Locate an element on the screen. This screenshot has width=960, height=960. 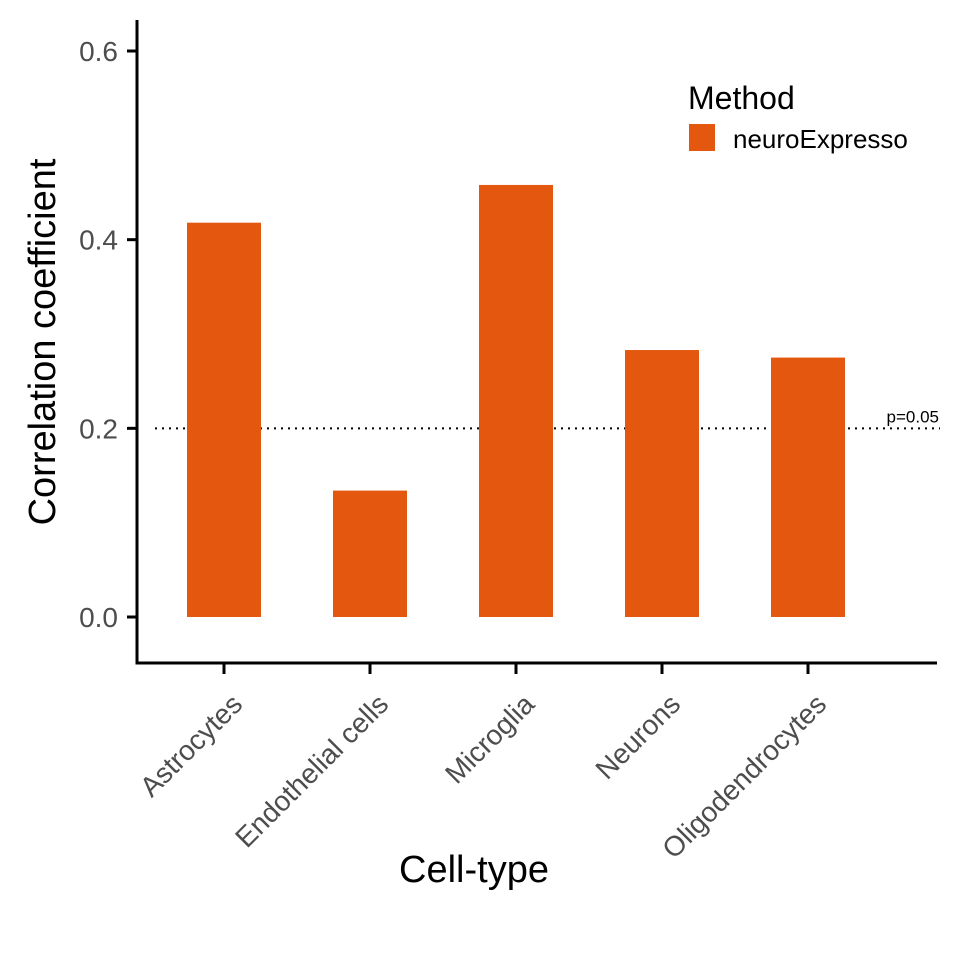
y-axis-title: Correlation coefficient is located at coordinates (43, 341).